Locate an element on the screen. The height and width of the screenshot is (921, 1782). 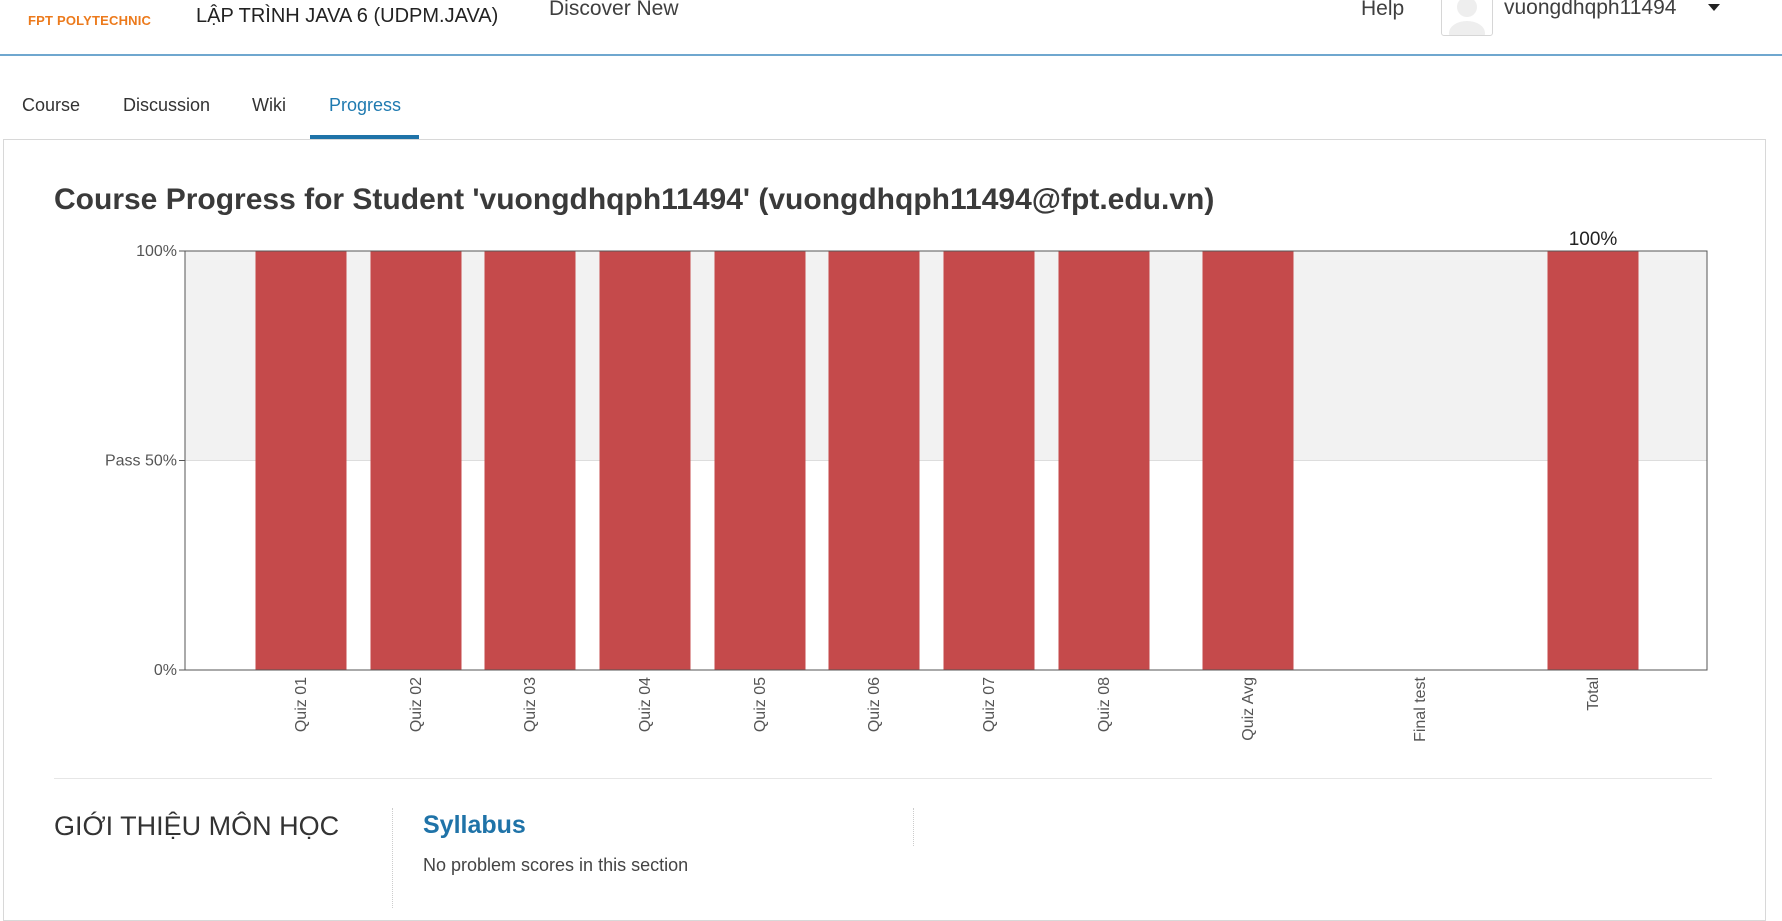
username-label: vuongdhqph11494 is located at coordinates (1590, 9).